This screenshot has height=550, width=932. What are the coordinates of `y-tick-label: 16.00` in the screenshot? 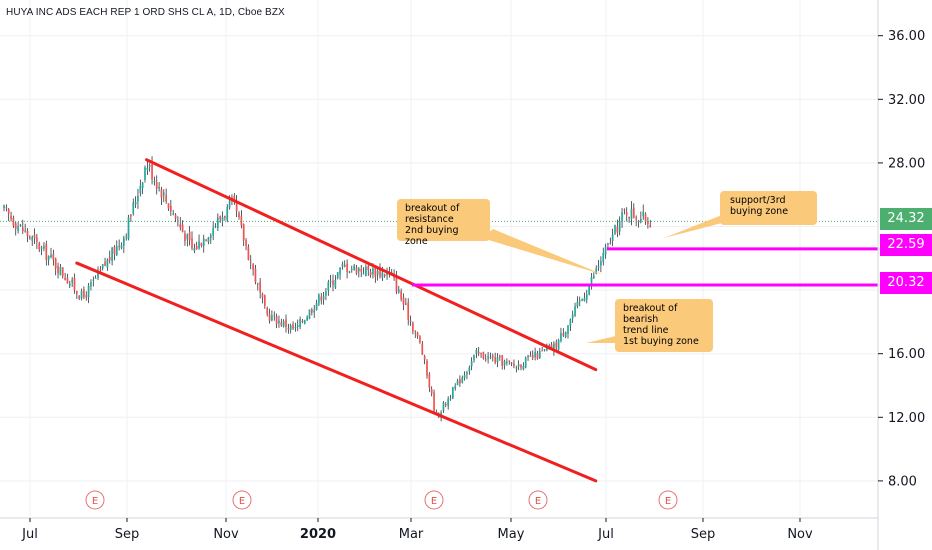 It's located at (906, 354).